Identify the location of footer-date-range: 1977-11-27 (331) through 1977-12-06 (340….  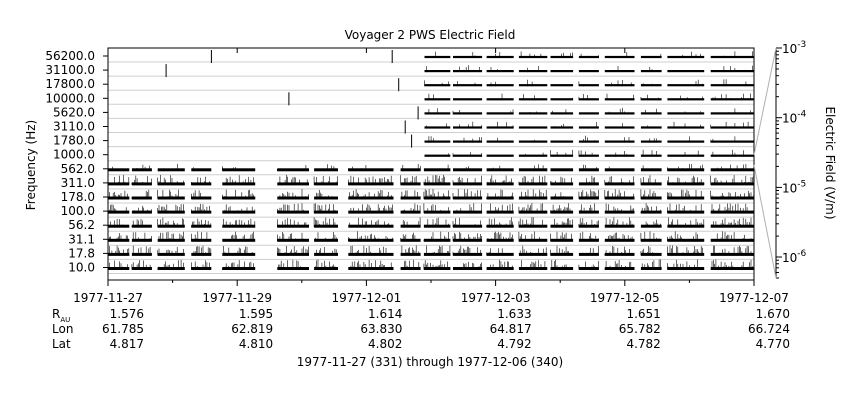
(430, 362).